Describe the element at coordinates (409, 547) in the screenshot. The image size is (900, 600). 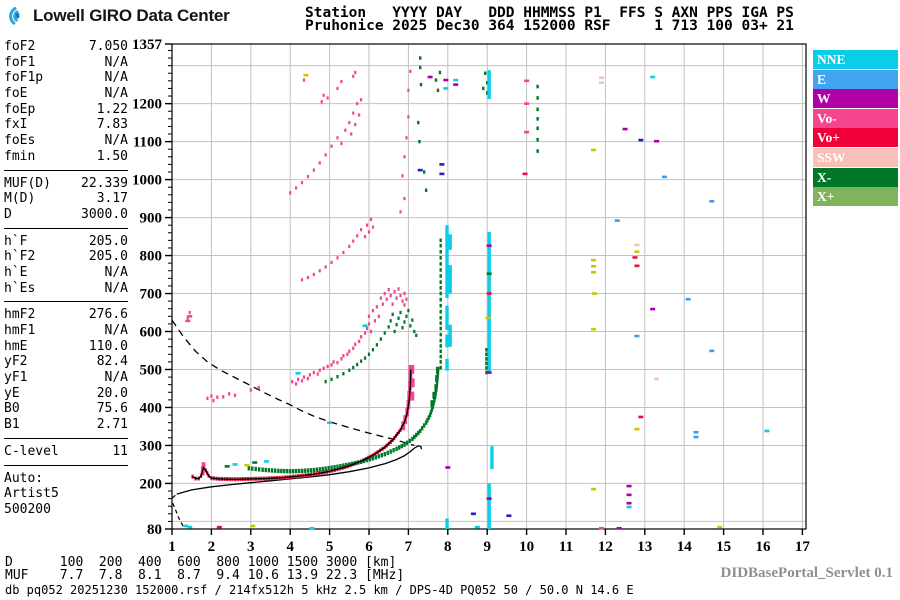
I see `svg-text: 7` at that location.